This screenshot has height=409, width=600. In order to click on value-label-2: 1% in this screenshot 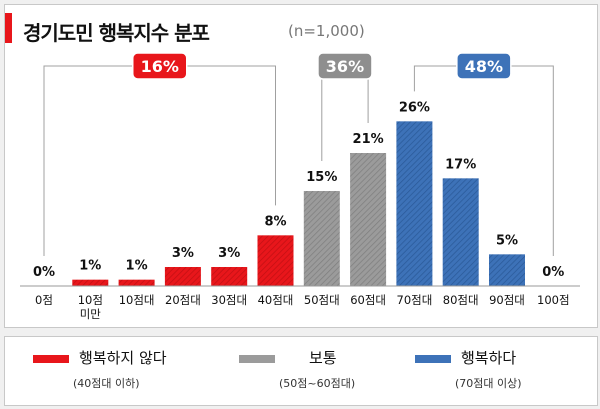, I will do `click(137, 266)`.